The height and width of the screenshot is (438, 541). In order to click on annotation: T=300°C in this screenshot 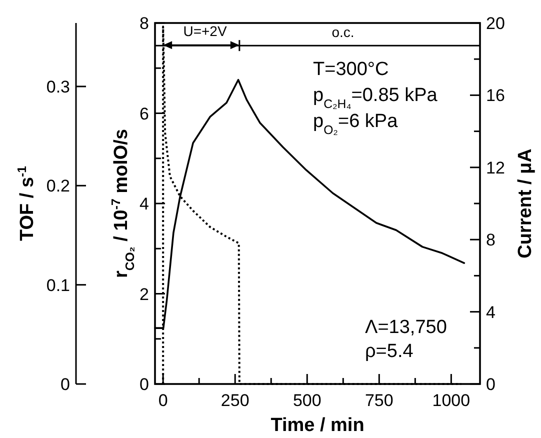, I will do `click(351, 69)`.